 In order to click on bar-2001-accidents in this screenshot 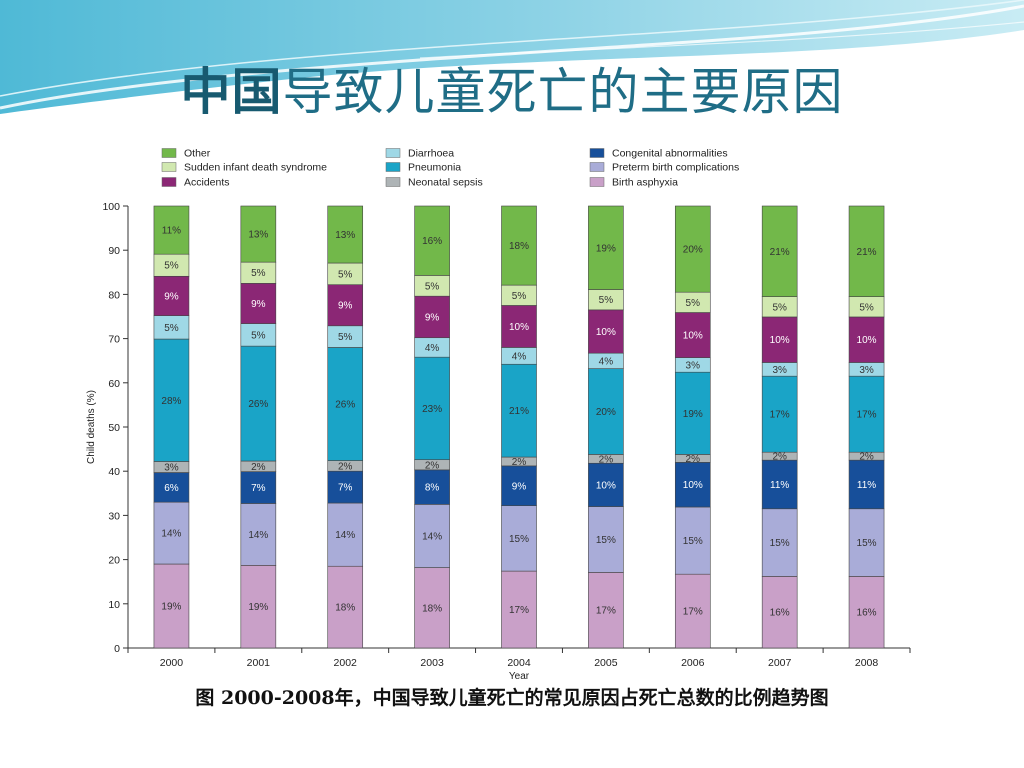, I will do `click(258, 303)`.